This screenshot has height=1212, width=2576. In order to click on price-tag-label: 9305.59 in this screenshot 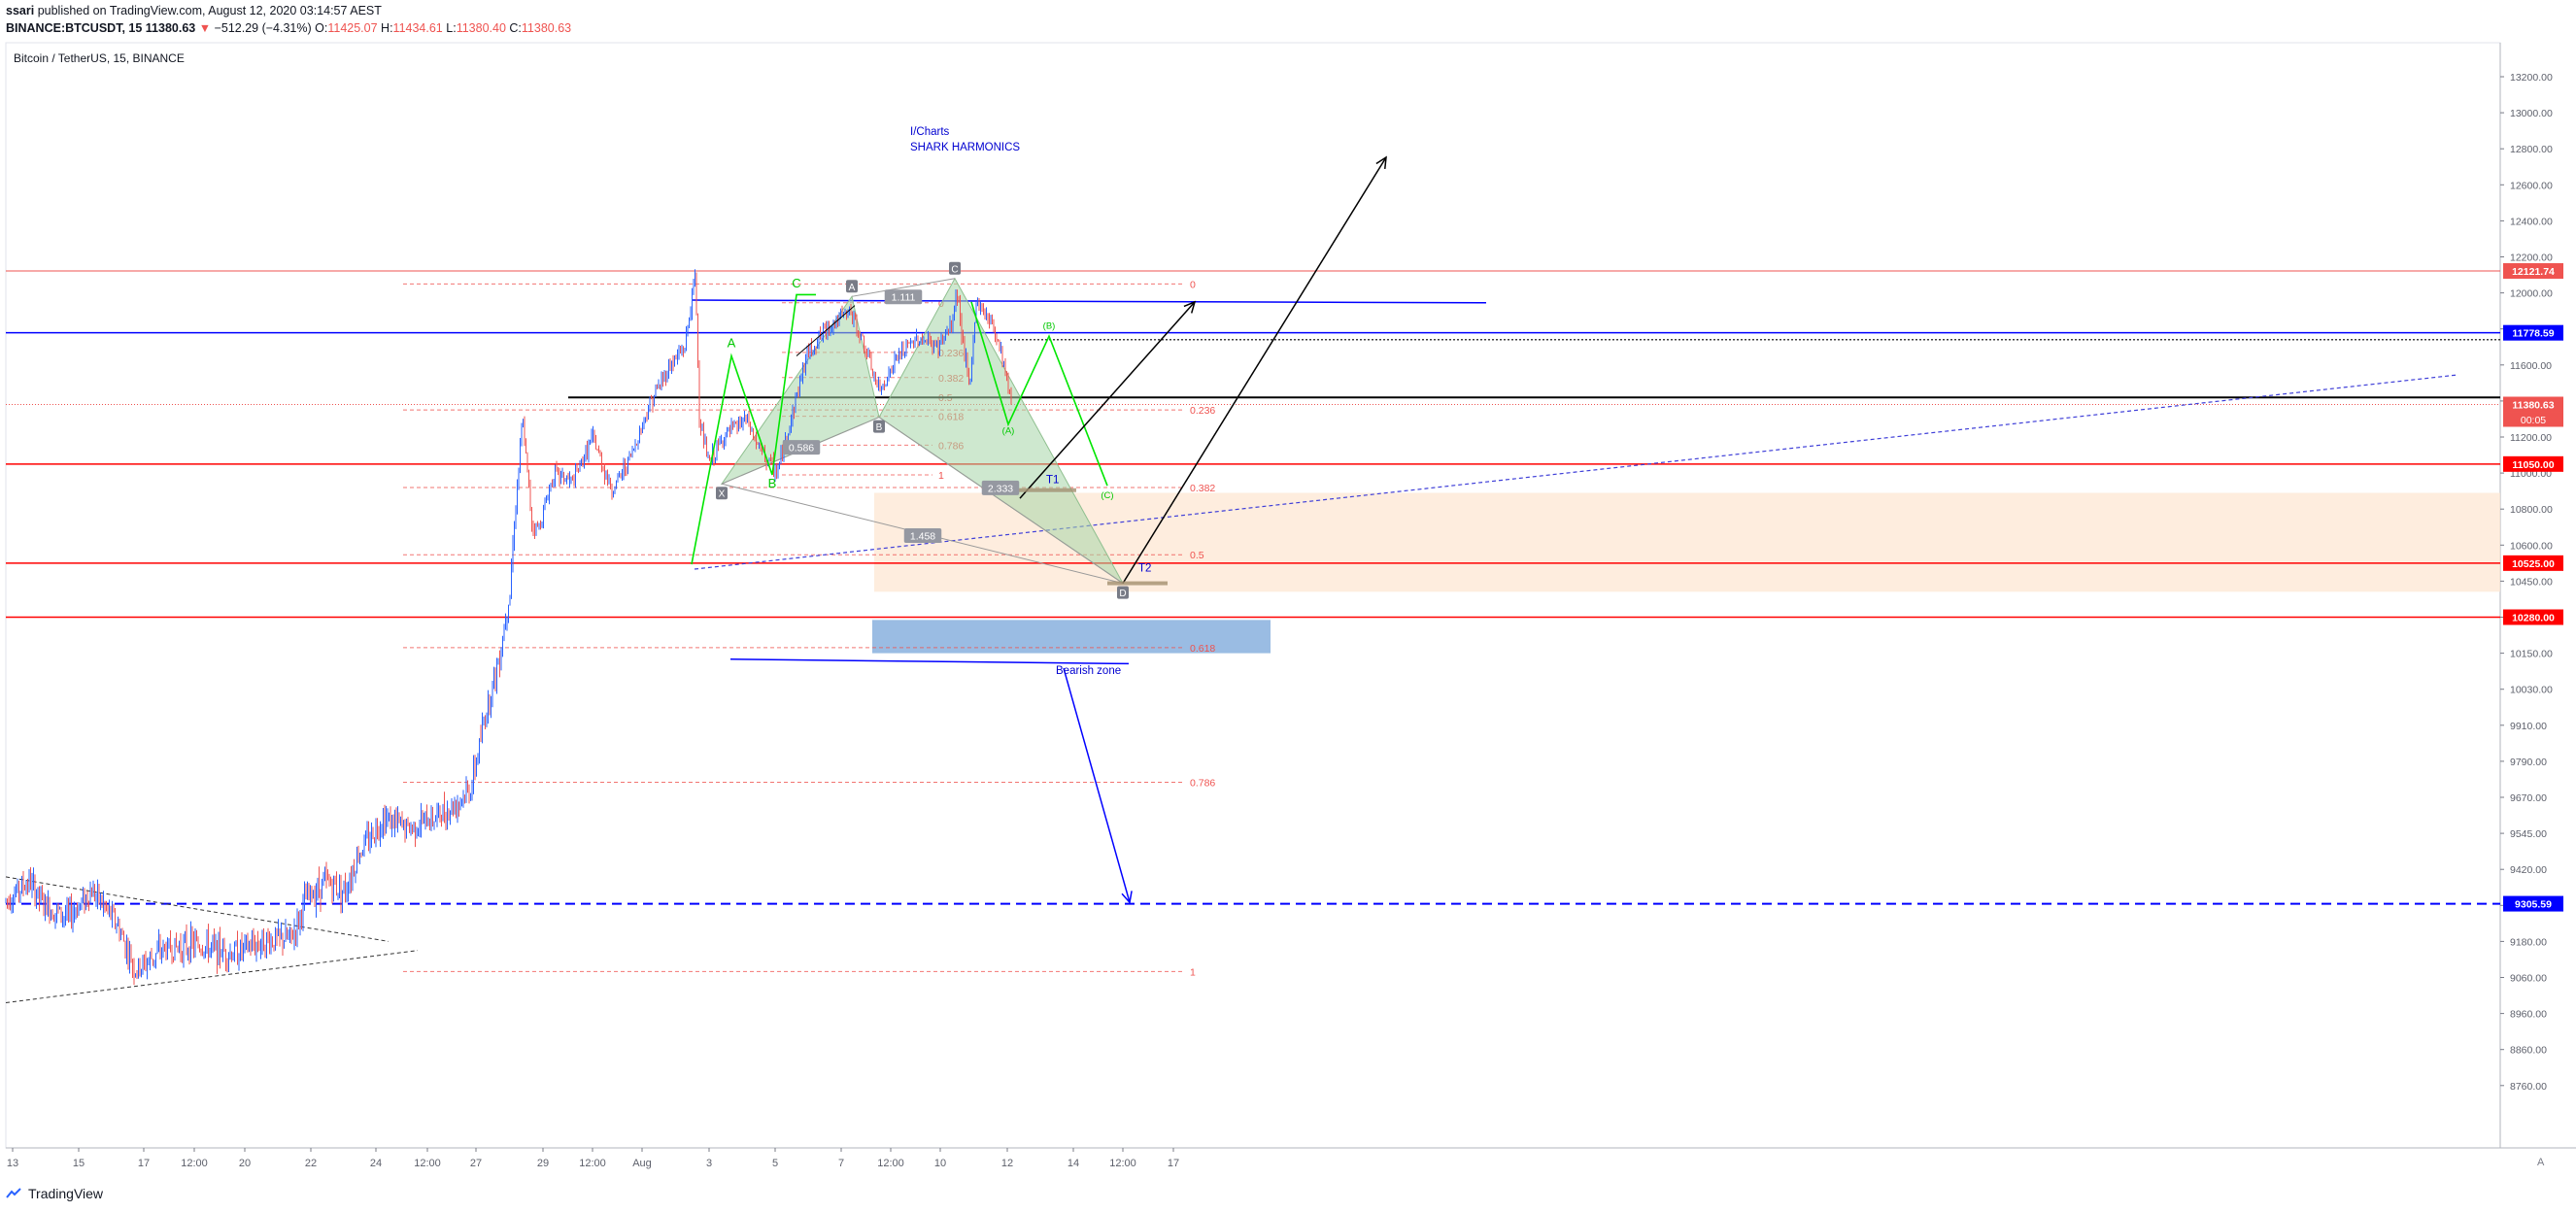, I will do `click(2533, 905)`.